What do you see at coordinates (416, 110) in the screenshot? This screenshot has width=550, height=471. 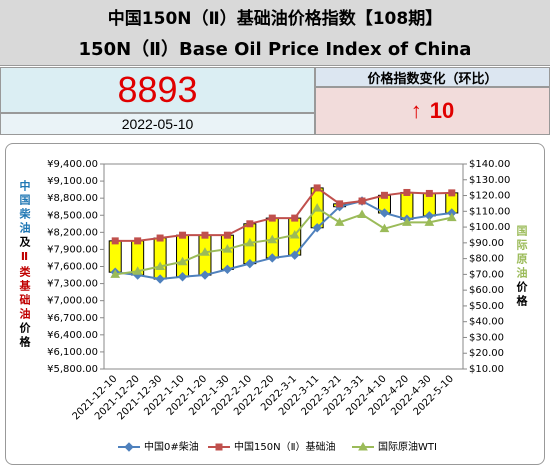 I see `change-arrow: ↑` at bounding box center [416, 110].